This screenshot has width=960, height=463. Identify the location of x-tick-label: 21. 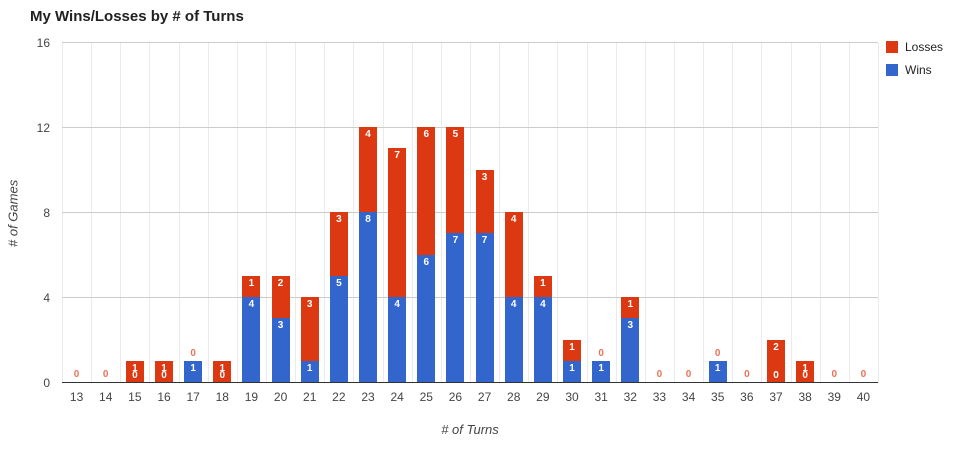
(310, 397).